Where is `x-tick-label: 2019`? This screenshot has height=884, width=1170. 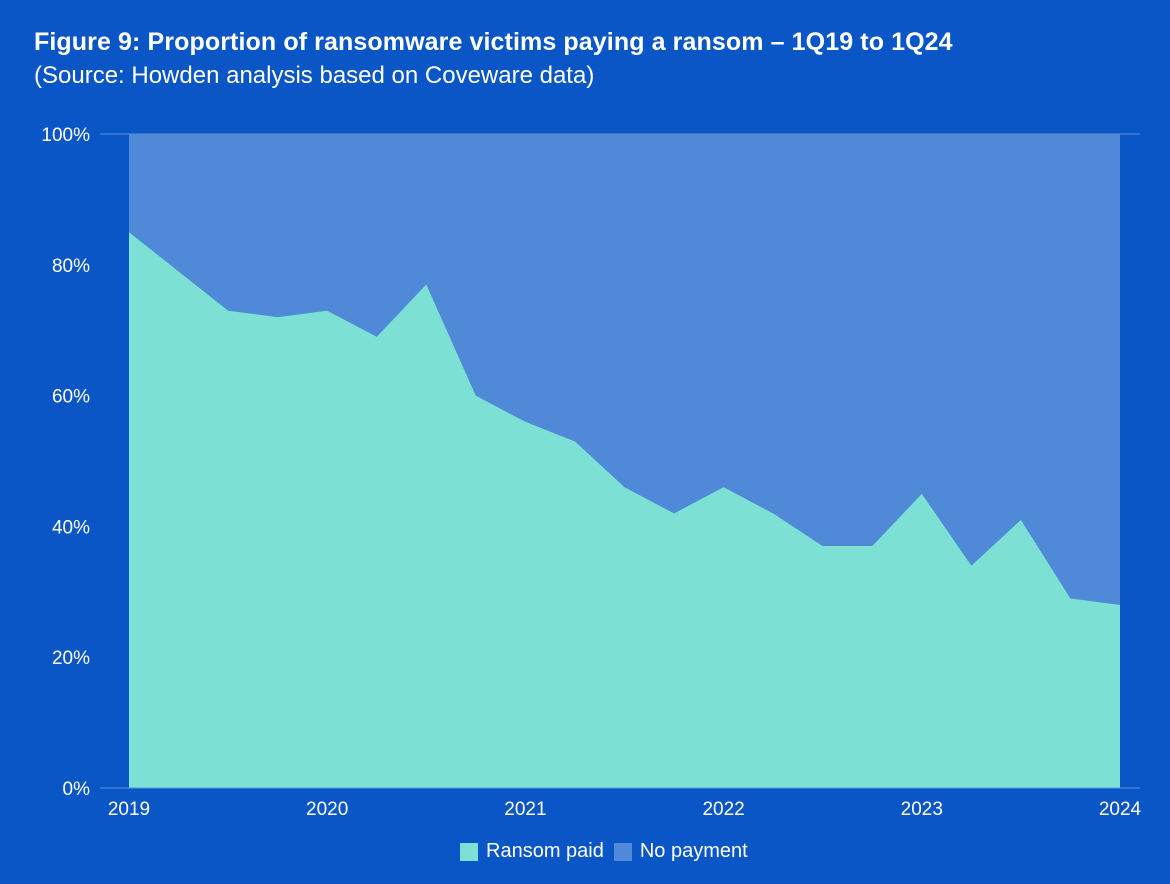 x-tick-label: 2019 is located at coordinates (129, 809).